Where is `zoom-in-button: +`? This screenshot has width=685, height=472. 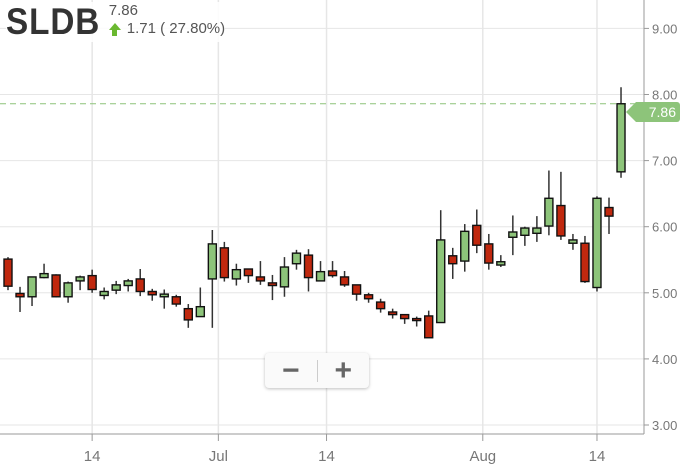 zoom-in-button: + is located at coordinates (343, 370).